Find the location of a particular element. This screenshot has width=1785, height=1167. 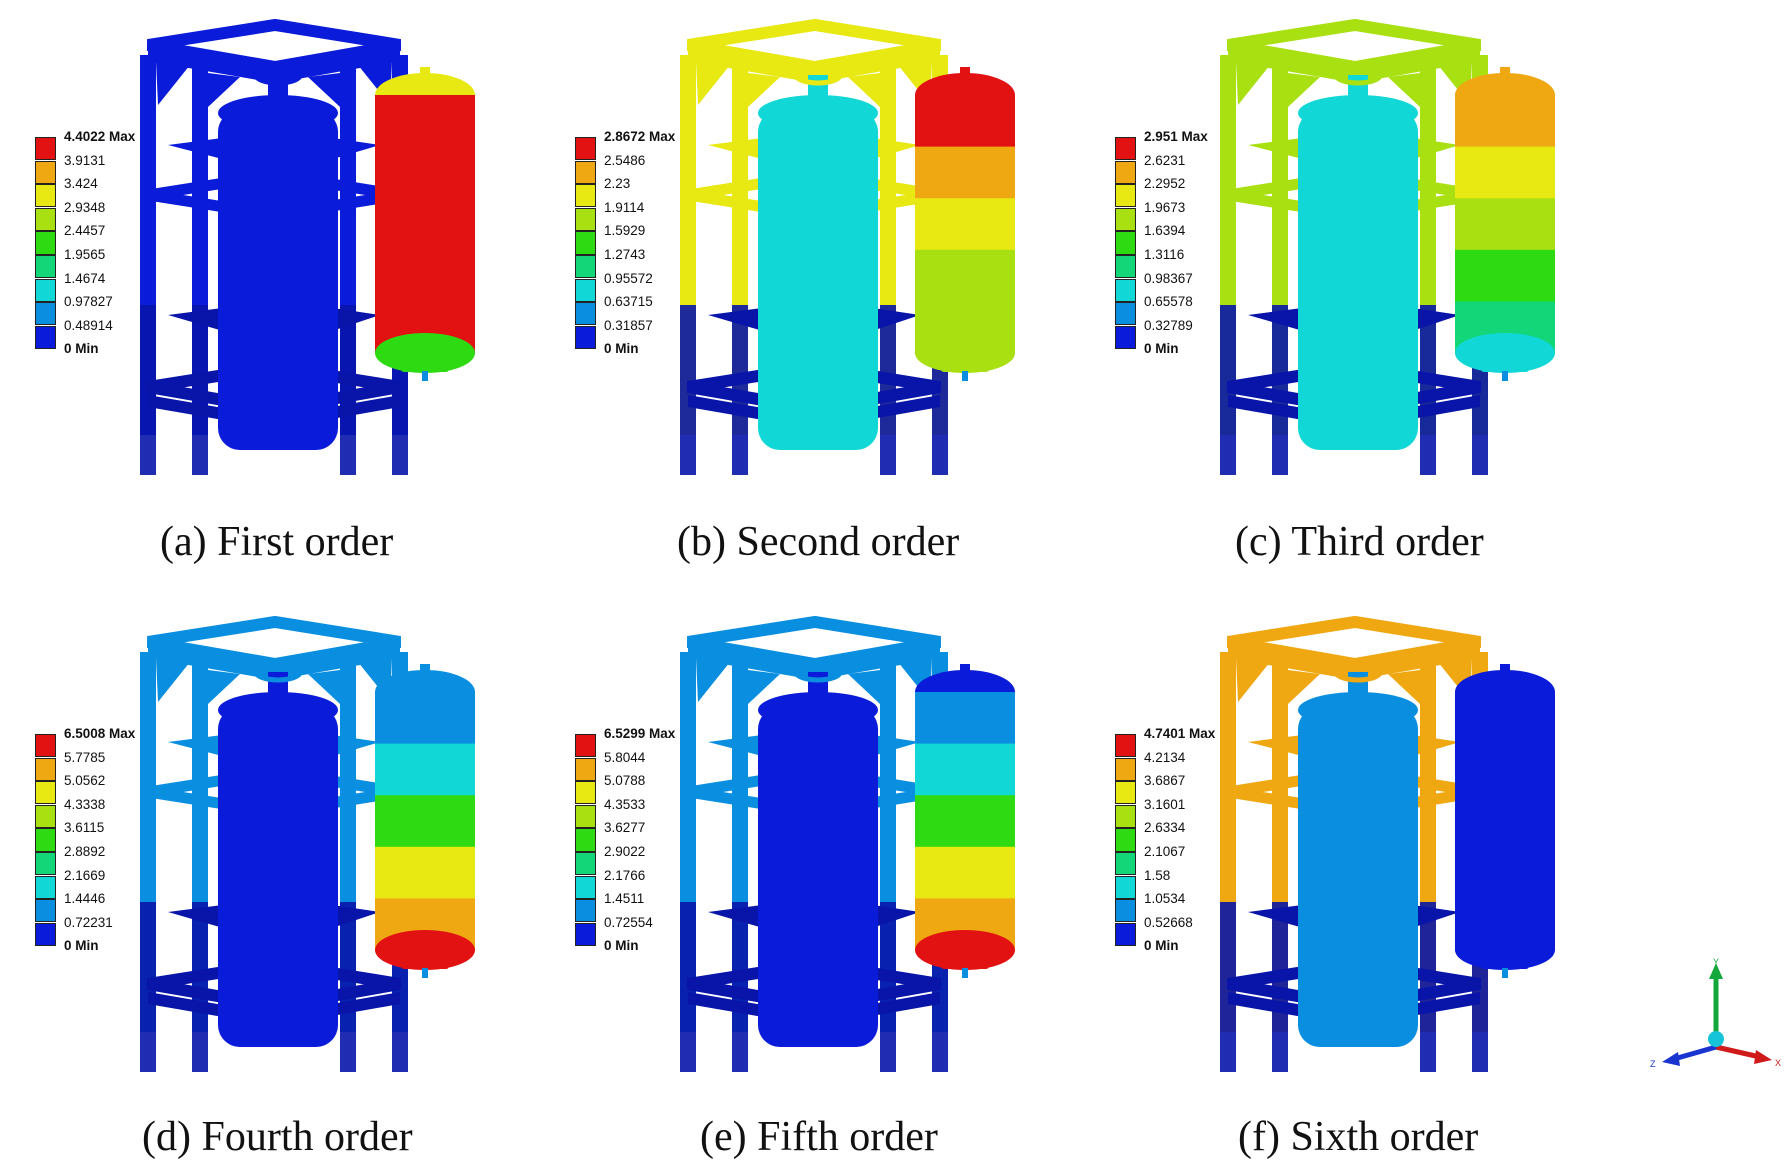

legend-label: 0.97827 is located at coordinates (88, 302).